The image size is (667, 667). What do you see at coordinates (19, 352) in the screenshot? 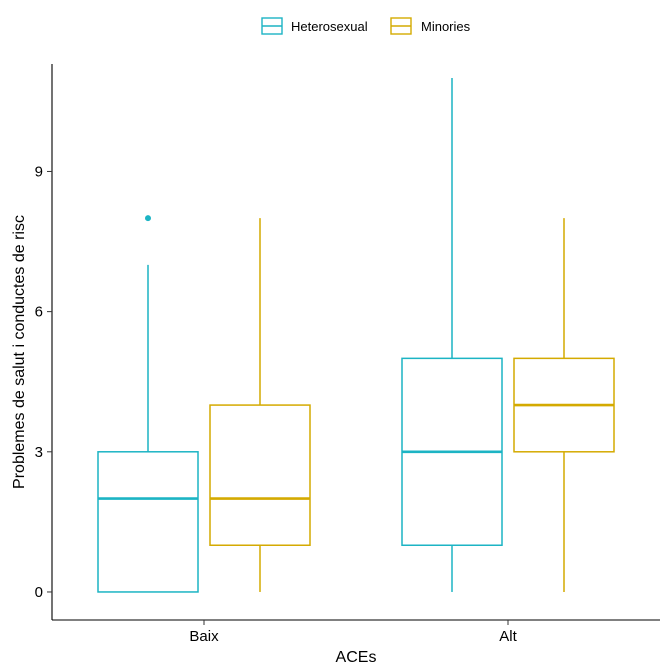
I see `y-axis-title: Problemes de salut i conductes de risc` at bounding box center [19, 352].